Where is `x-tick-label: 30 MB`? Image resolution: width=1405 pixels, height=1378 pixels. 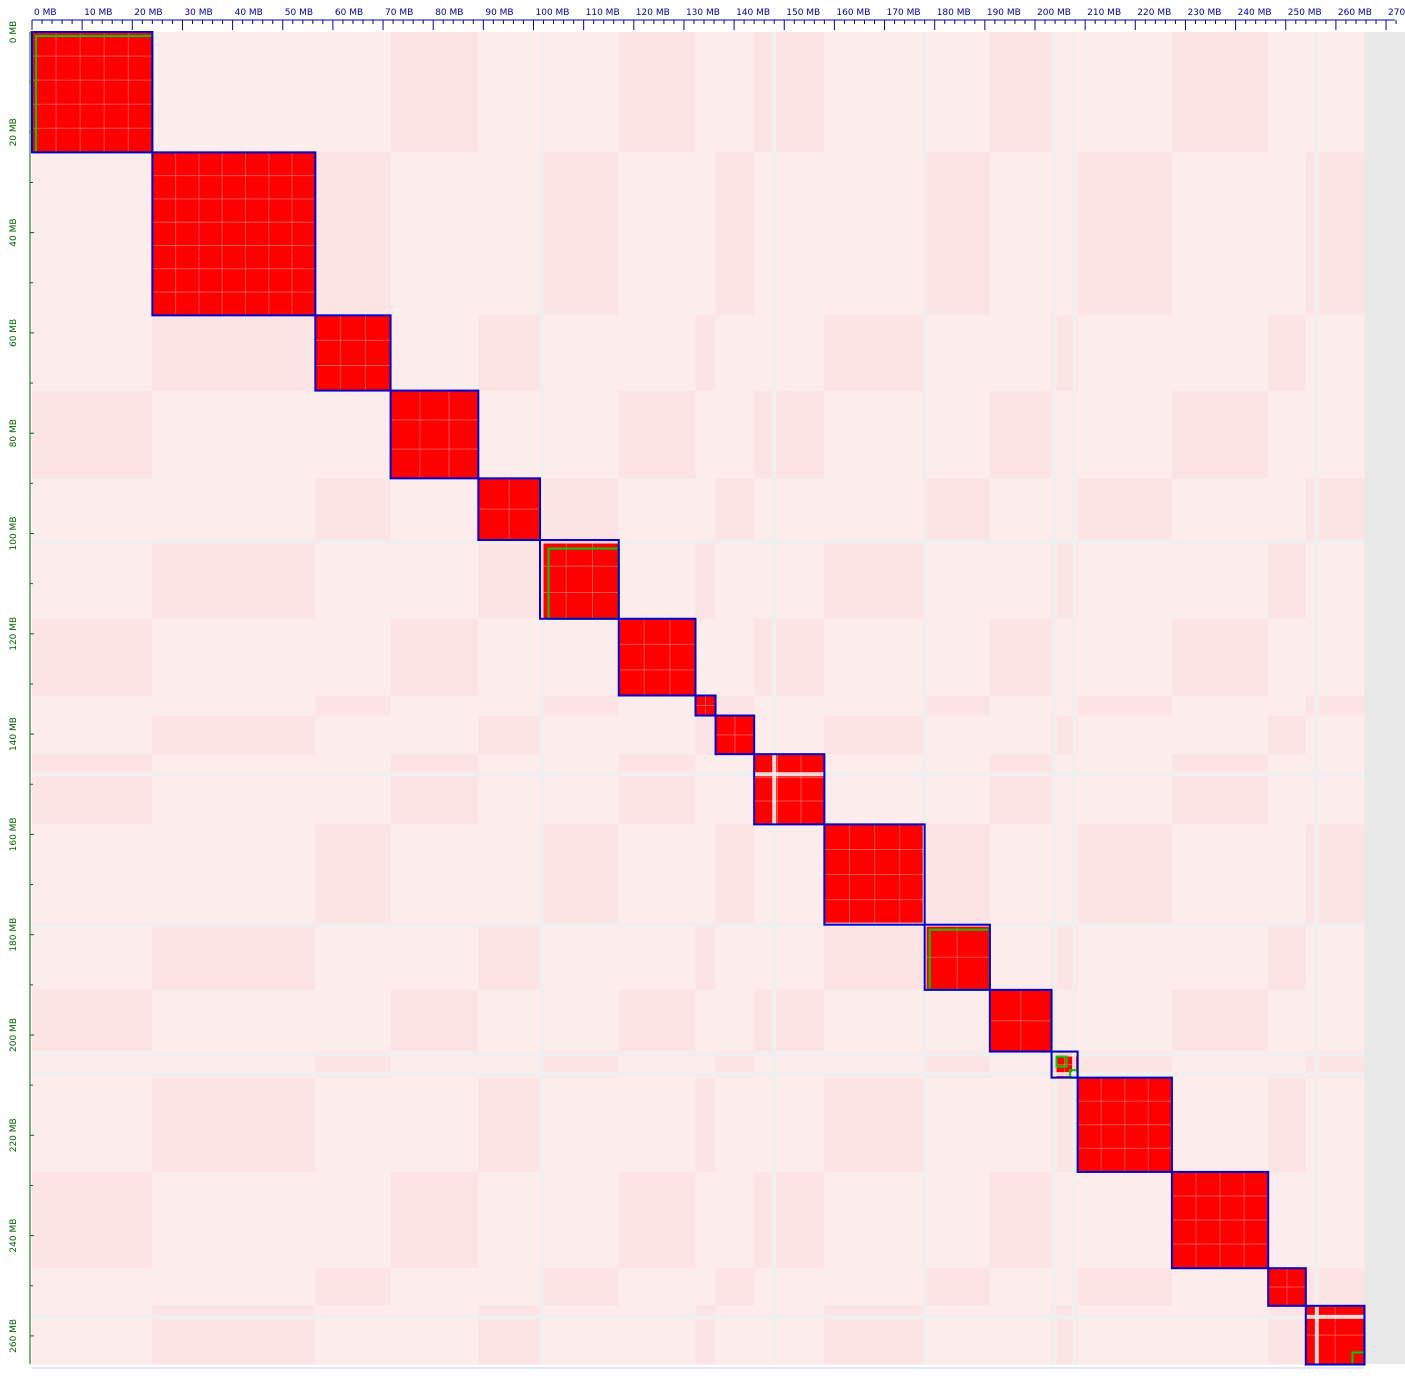 x-tick-label: 30 MB is located at coordinates (198, 13).